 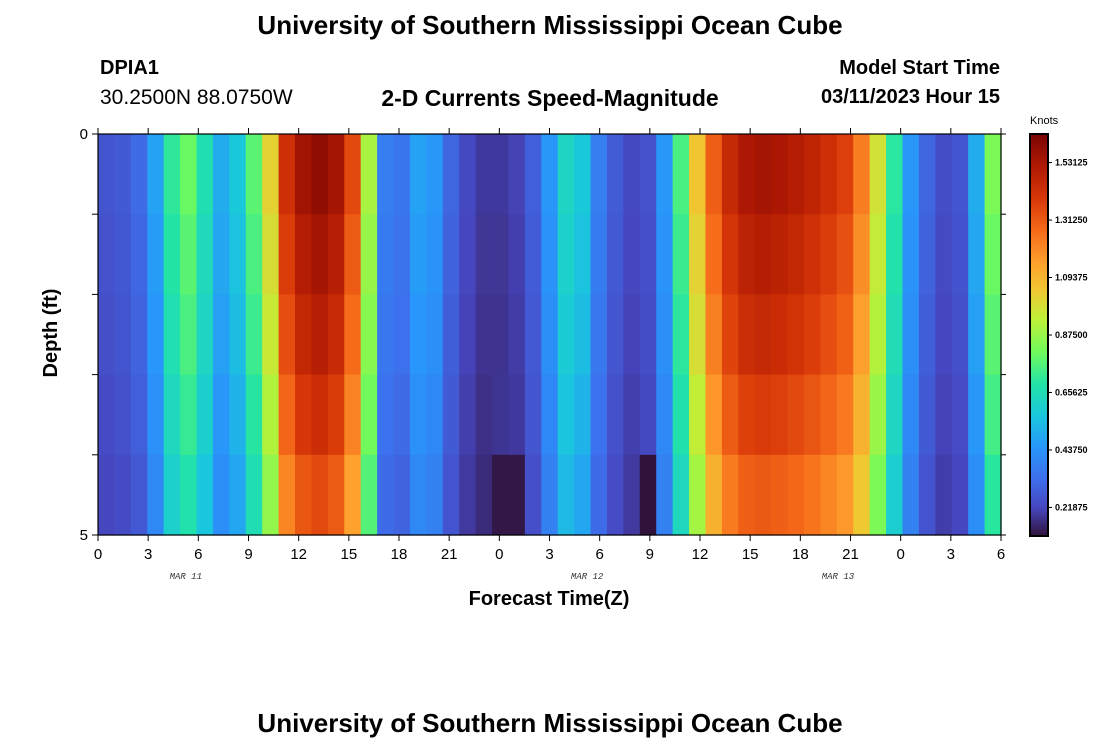 What do you see at coordinates (1071, 163) in the screenshot?
I see `colorbar-tick-label: 1.53125` at bounding box center [1071, 163].